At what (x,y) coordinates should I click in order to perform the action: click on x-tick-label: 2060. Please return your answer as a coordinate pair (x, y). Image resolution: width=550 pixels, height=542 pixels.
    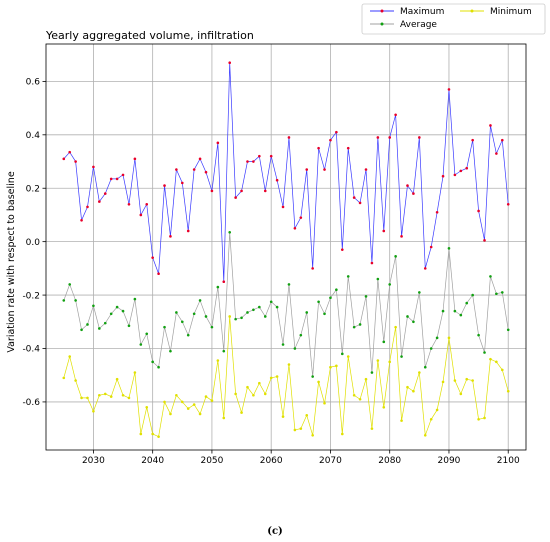
    Looking at the image, I should click on (271, 461).